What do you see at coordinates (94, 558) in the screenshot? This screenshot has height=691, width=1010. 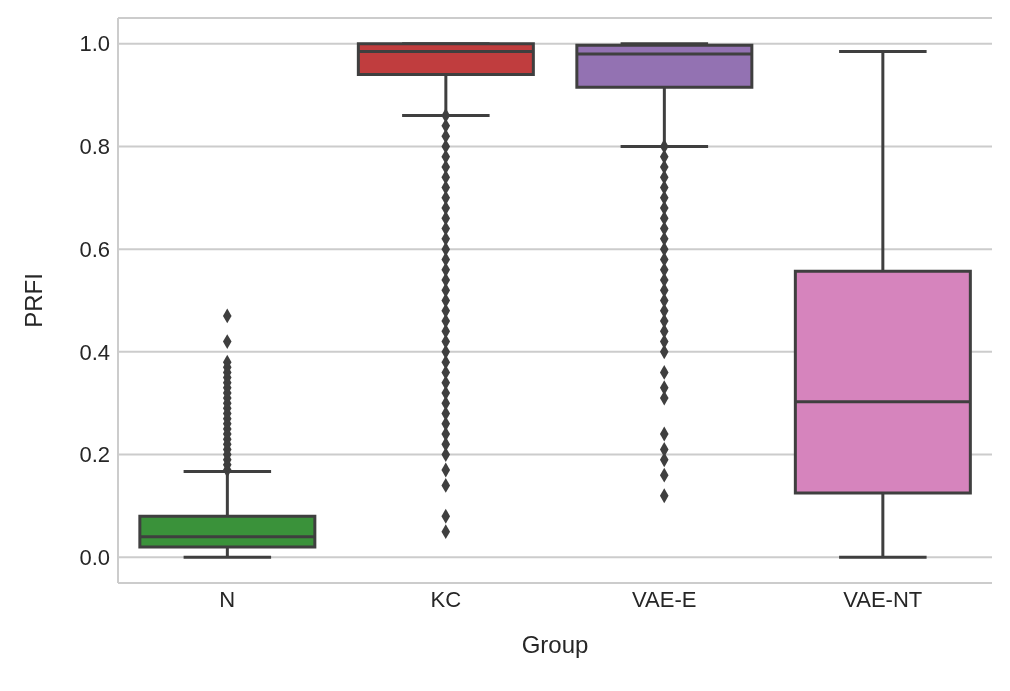 I see `y-tick-label: 0.0` at bounding box center [94, 558].